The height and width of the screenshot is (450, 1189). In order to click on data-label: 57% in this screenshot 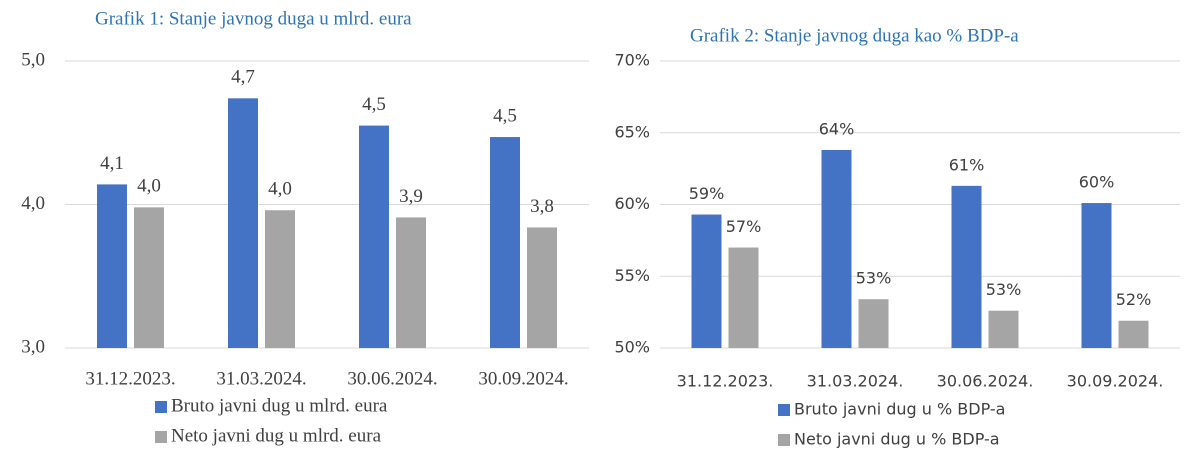, I will do `click(744, 226)`.